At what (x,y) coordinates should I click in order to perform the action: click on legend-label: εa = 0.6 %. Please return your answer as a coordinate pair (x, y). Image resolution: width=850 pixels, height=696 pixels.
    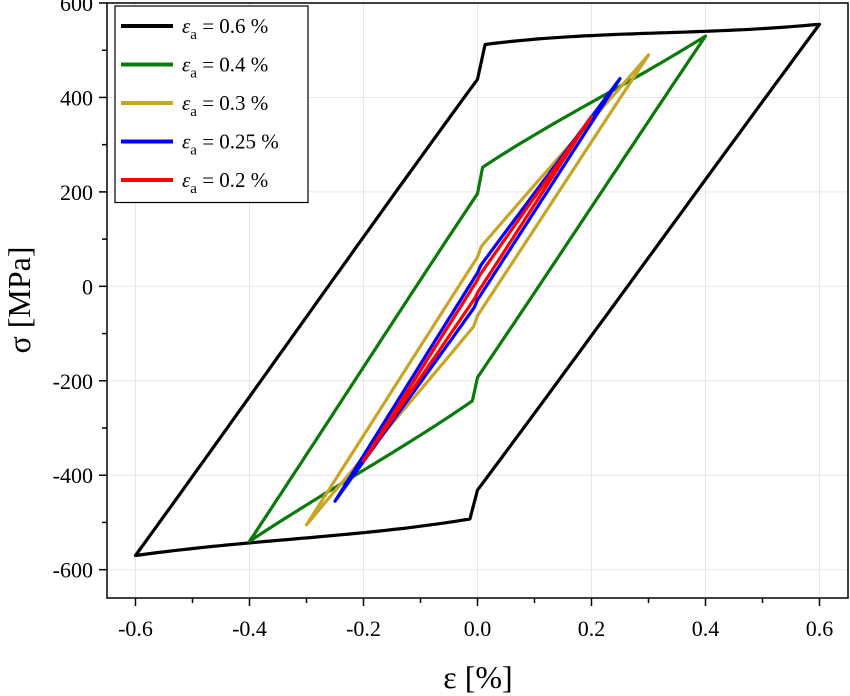
    Looking at the image, I should click on (225, 28).